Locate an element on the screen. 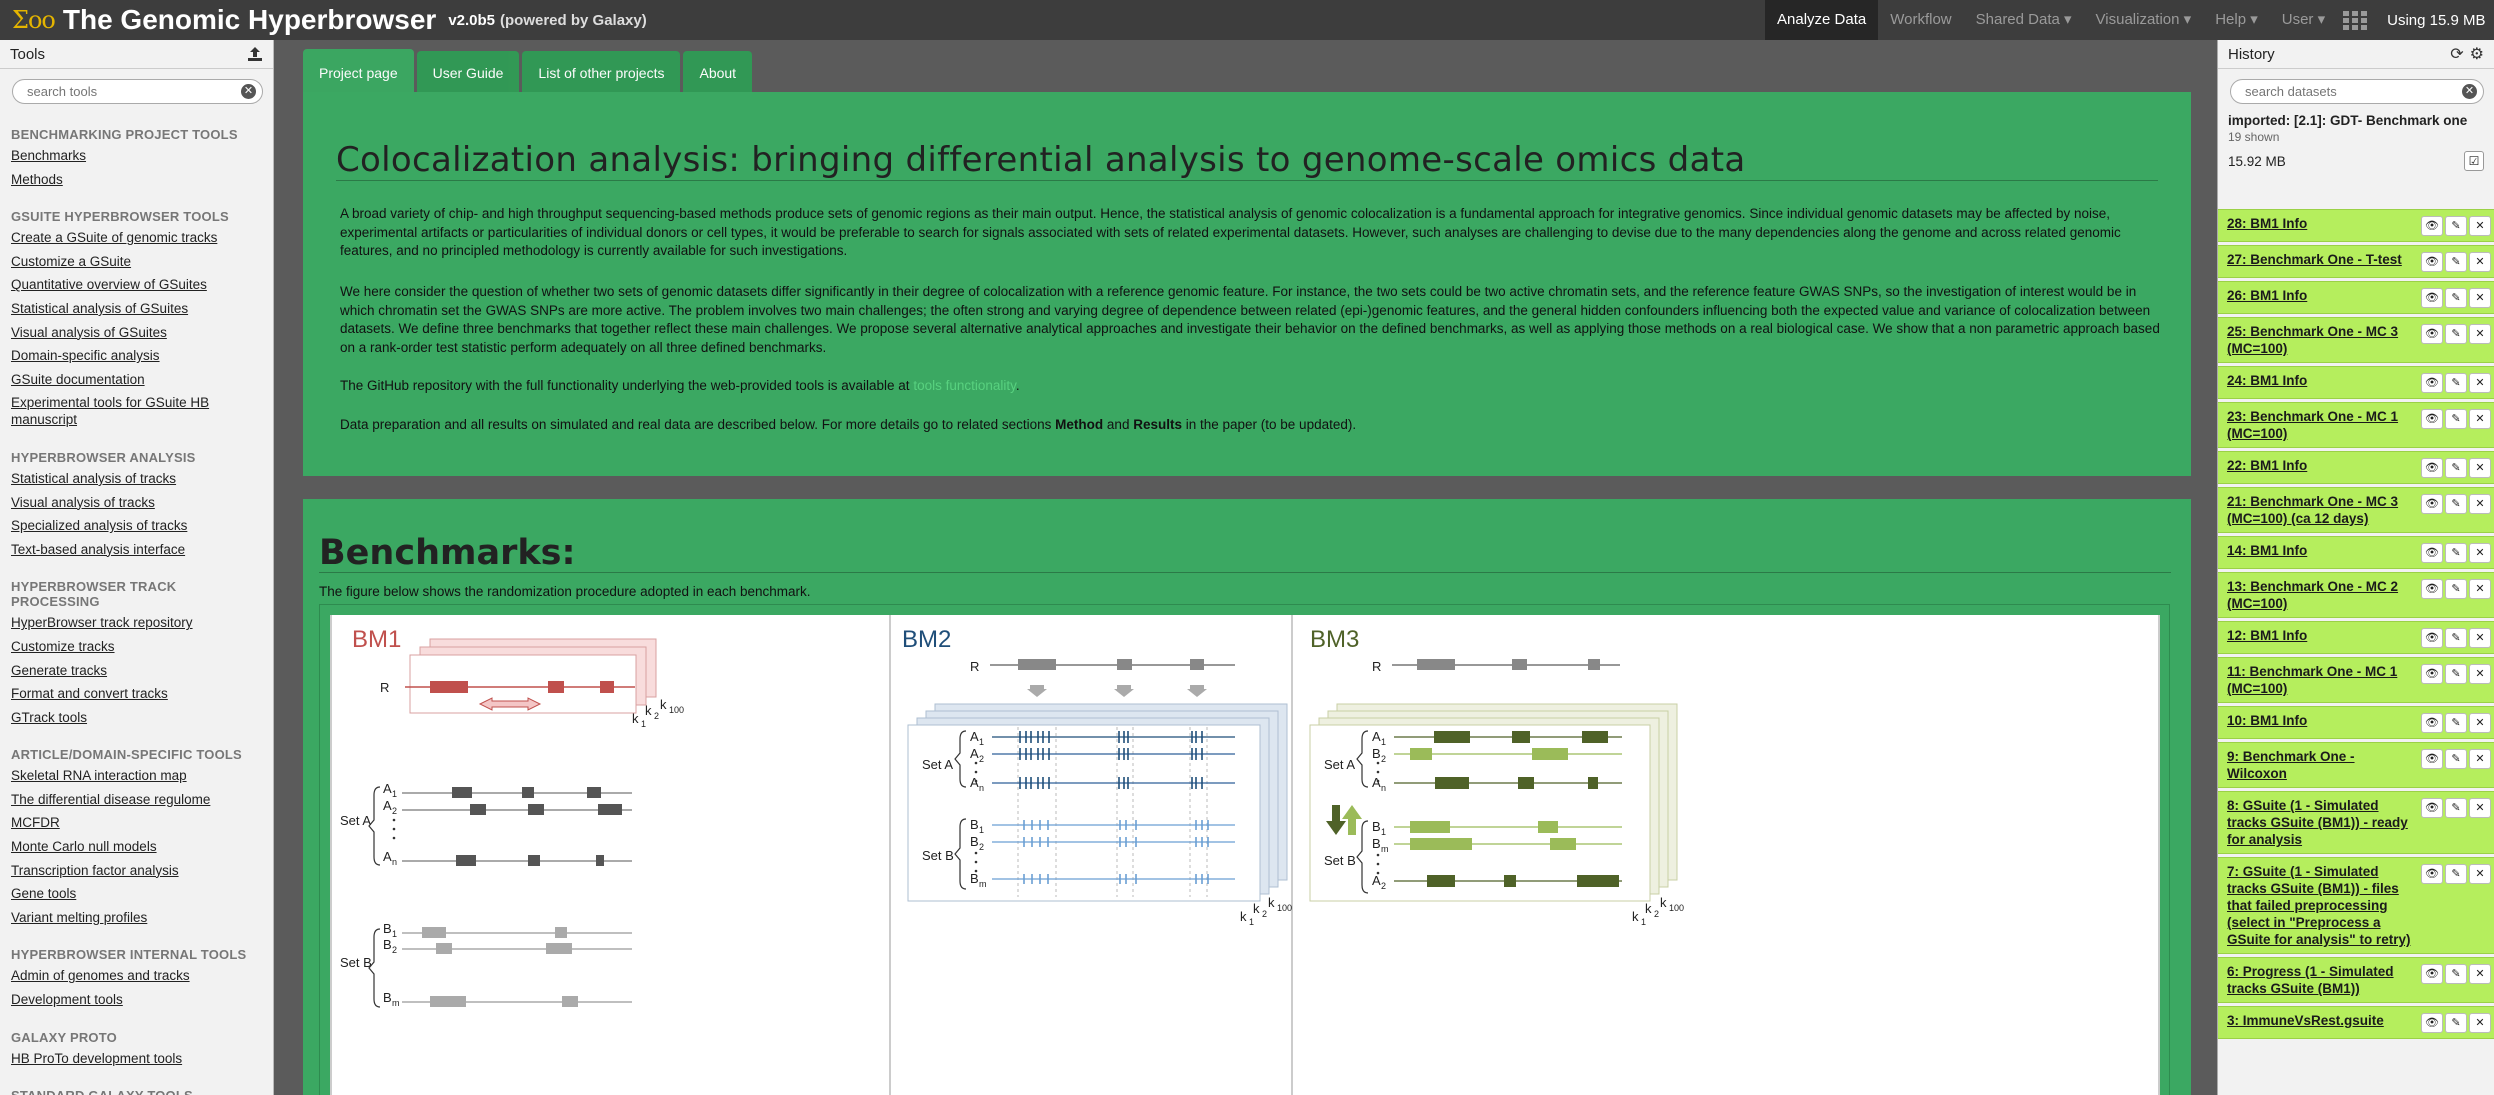  refresh-icon: ⟳ is located at coordinates (2457, 54).